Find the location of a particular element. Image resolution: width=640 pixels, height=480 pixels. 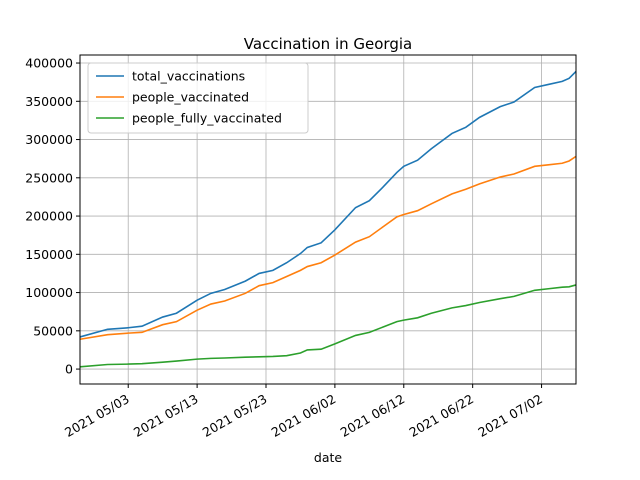

legend-box is located at coordinates (198, 98).